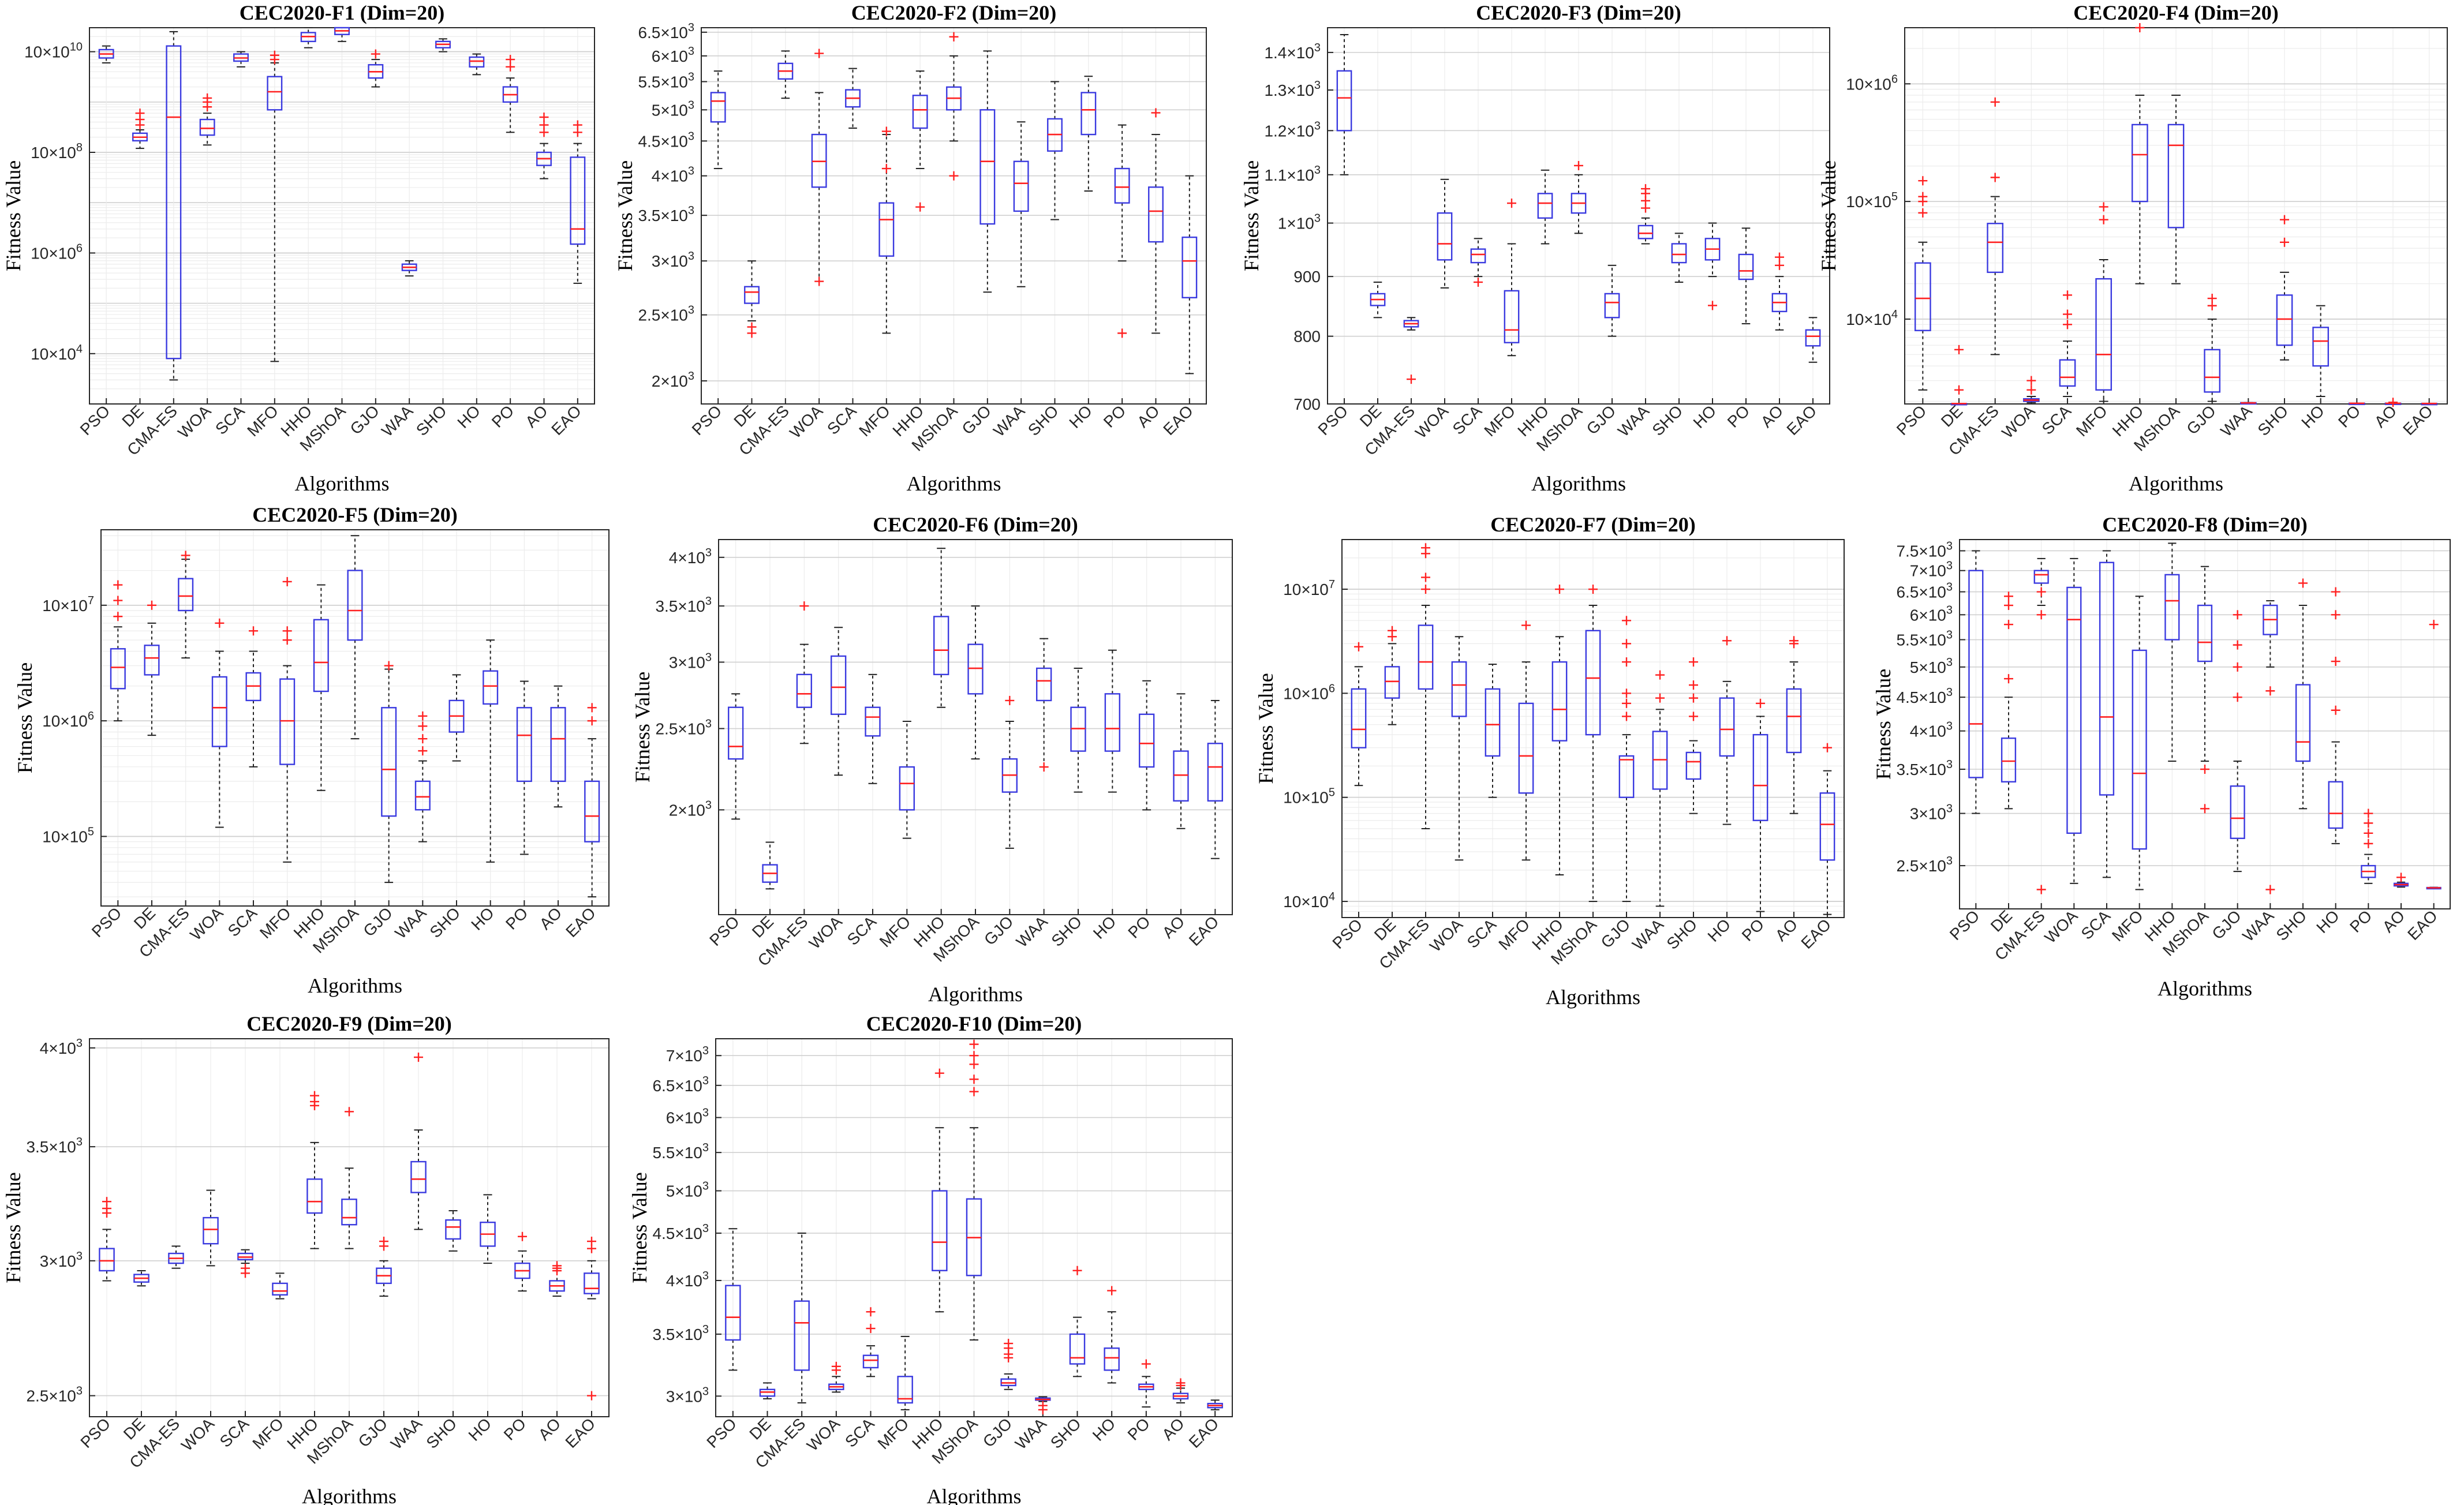 This screenshot has height=1505, width=2464. Describe the element at coordinates (670, 261) in the screenshot. I see `tick-mantissa: 3×10` at that location.